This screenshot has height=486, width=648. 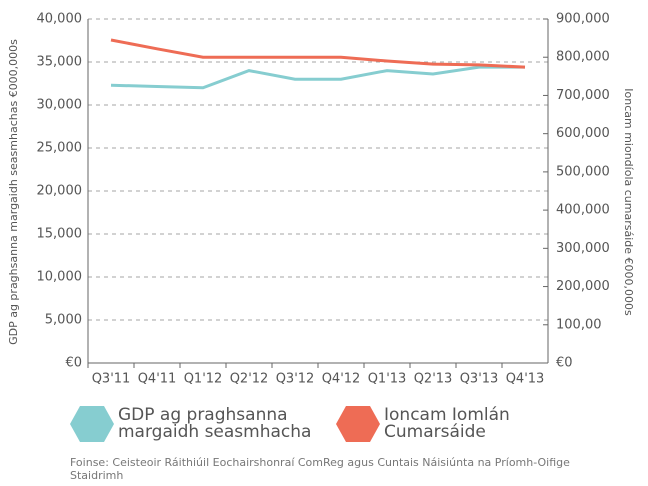 What do you see at coordinates (249, 379) in the screenshot?
I see `x-tick-label: Q2'12` at bounding box center [249, 379].